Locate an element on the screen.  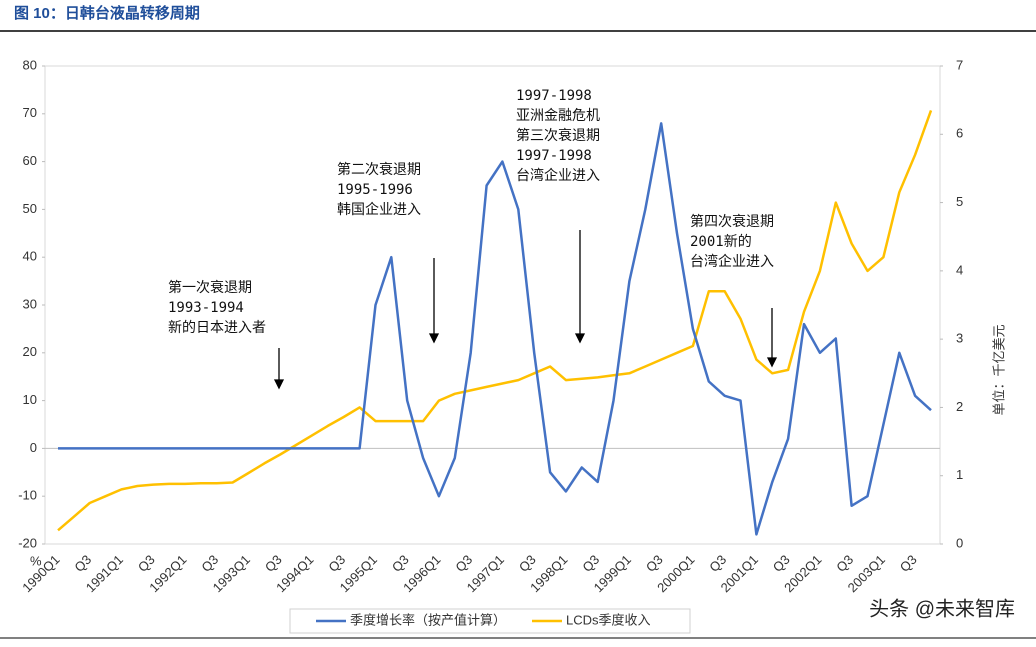
annotation: 1995-1996 is located at coordinates (375, 190).